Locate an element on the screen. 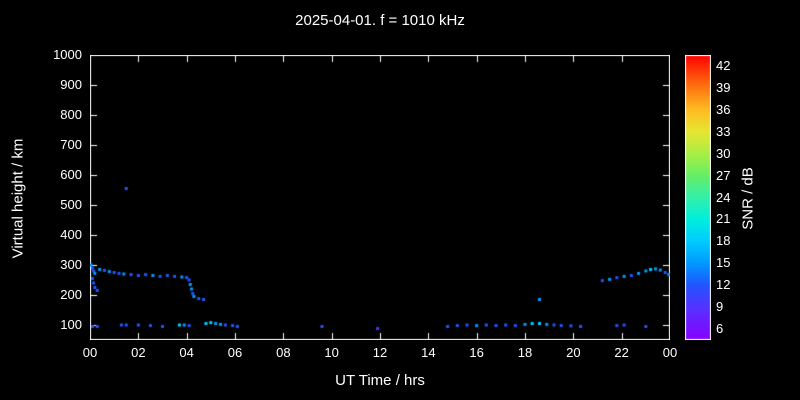  y-tick-label: 700 is located at coordinates (71, 144).